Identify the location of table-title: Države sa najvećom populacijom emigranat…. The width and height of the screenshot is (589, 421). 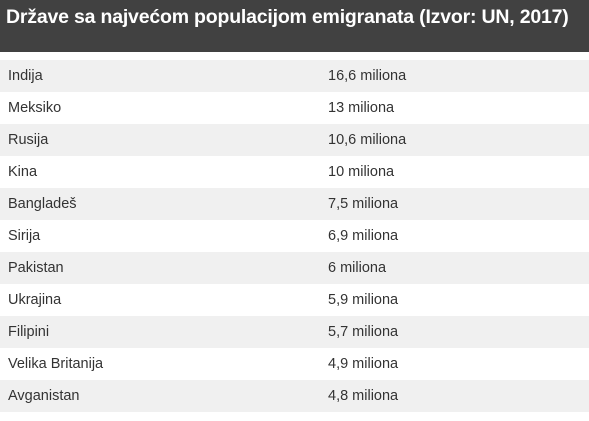
(294, 26).